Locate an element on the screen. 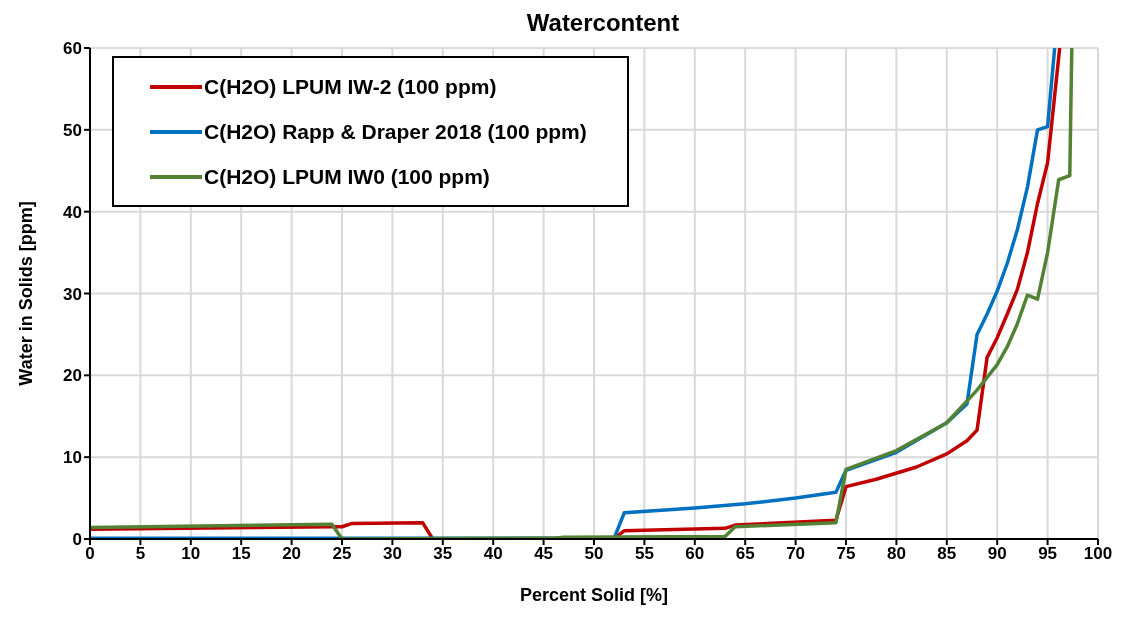 The width and height of the screenshot is (1126, 627). legend-label: C(H2O) LPUM IW0 (100 ppm) is located at coordinates (347, 176).